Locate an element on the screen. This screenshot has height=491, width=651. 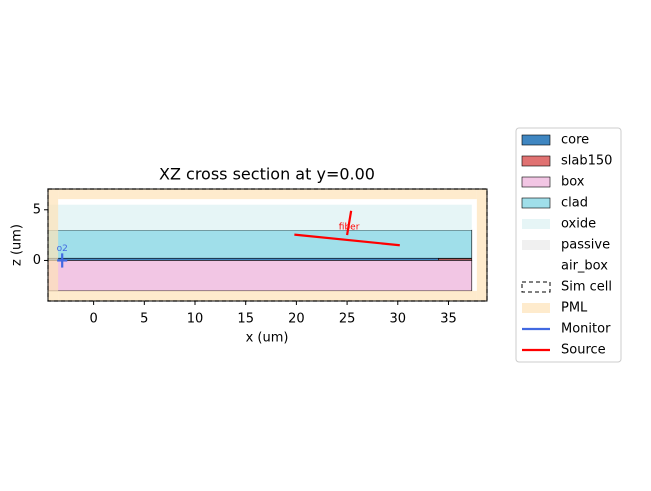
legend-label: box is located at coordinates (573, 182).